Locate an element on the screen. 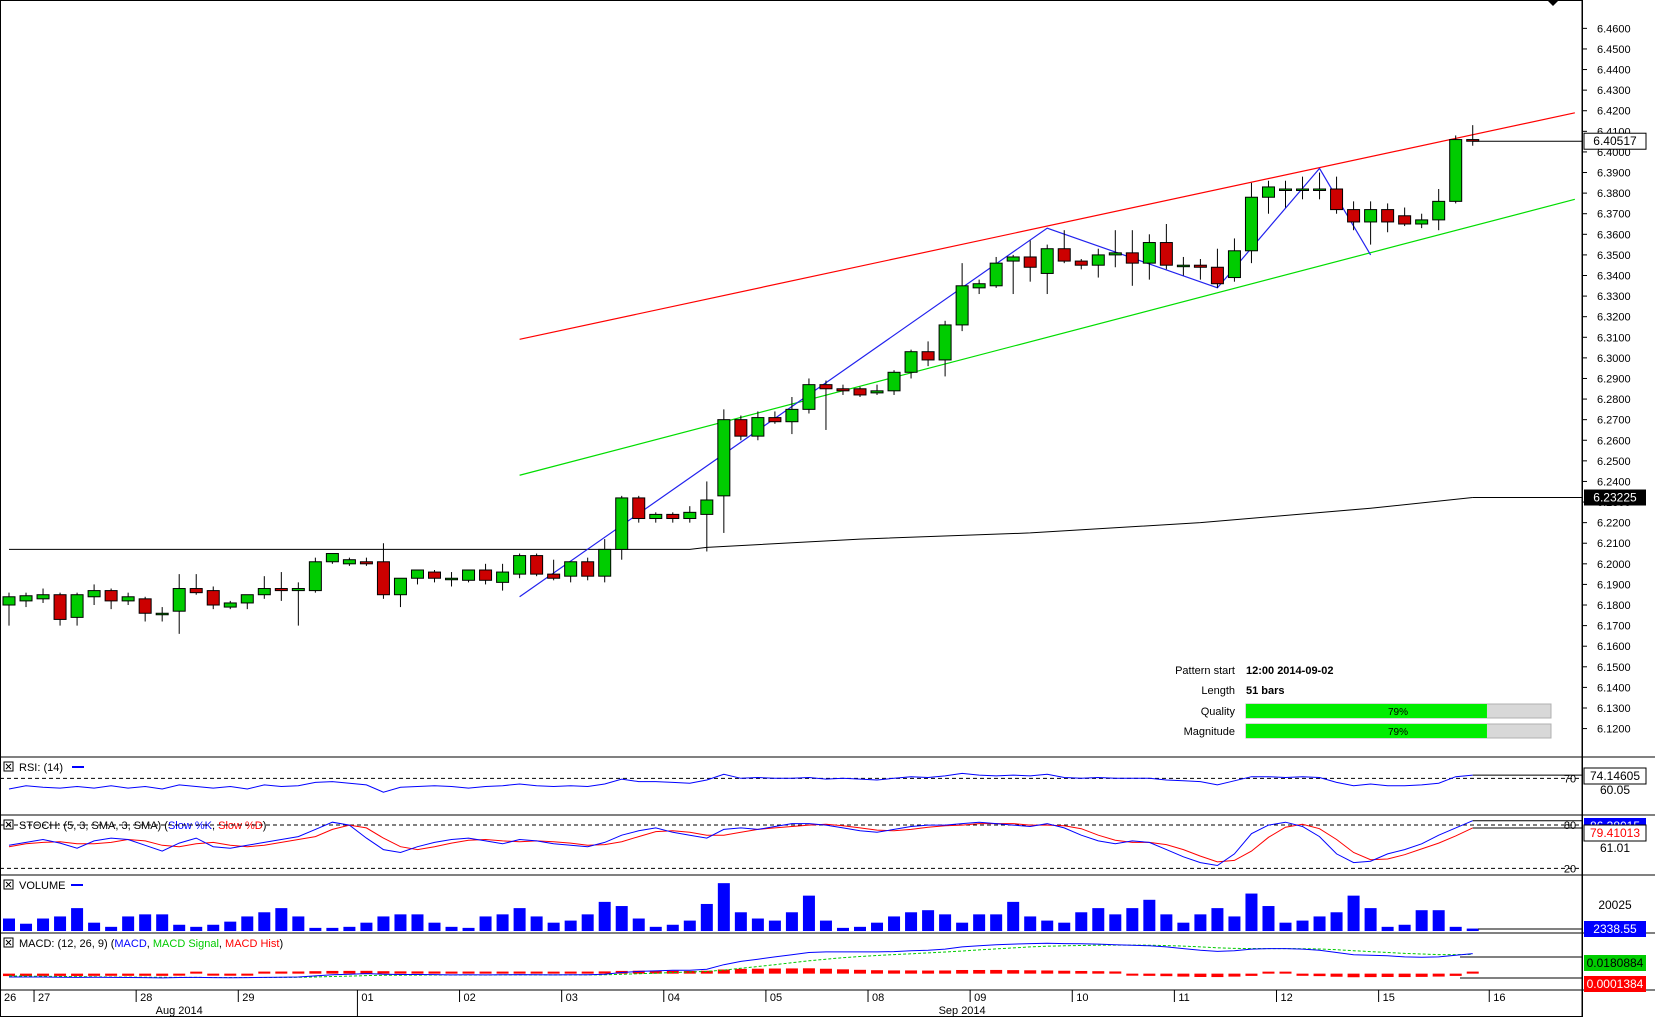  x-day-label-2: 28 is located at coordinates (146, 998).